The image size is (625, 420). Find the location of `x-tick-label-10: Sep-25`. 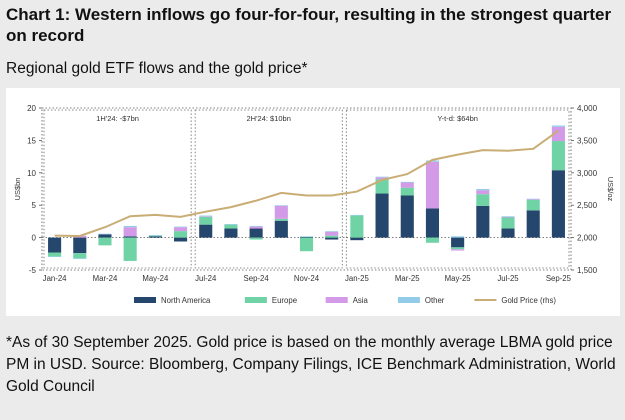

x-tick-label-10: Sep-25 is located at coordinates (559, 278).